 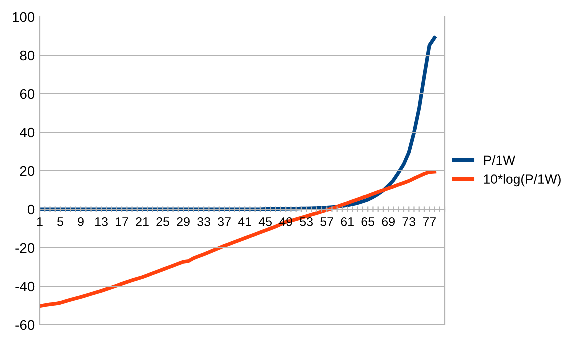 I want to click on legend-label: 10*log(P/1W), so click(x=522, y=180).